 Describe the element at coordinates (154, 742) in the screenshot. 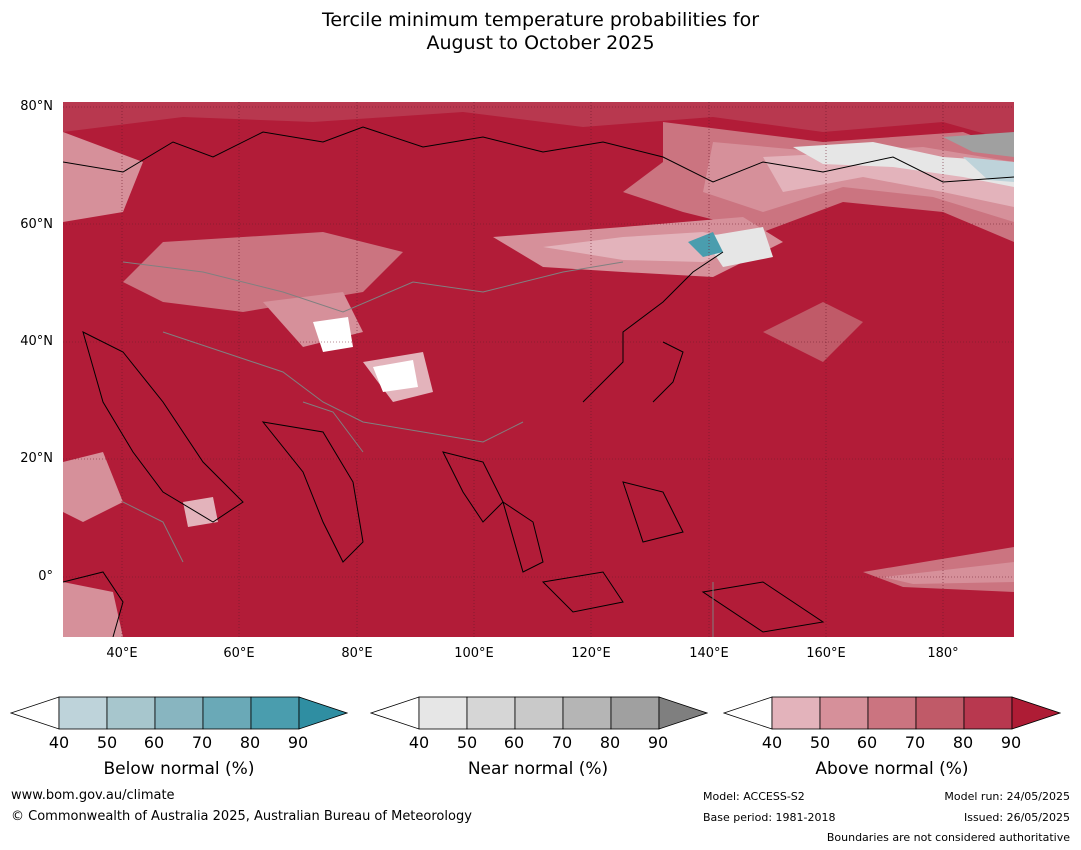

I see `below-tick-60: 60` at that location.